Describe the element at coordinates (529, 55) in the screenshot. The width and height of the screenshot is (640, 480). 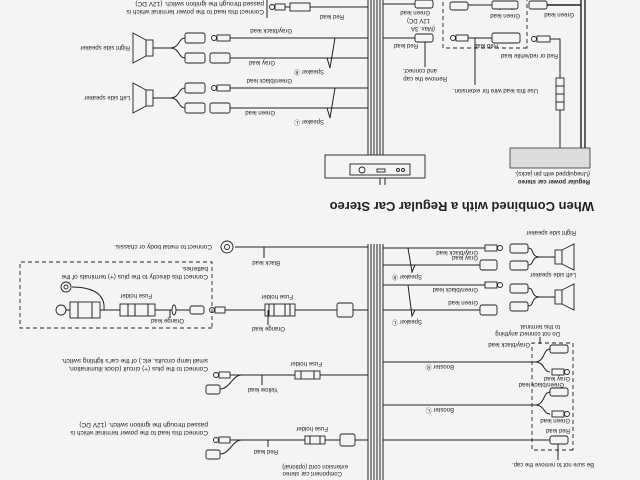
I see `red-white-lead-label: Red or red/white lead` at that location.